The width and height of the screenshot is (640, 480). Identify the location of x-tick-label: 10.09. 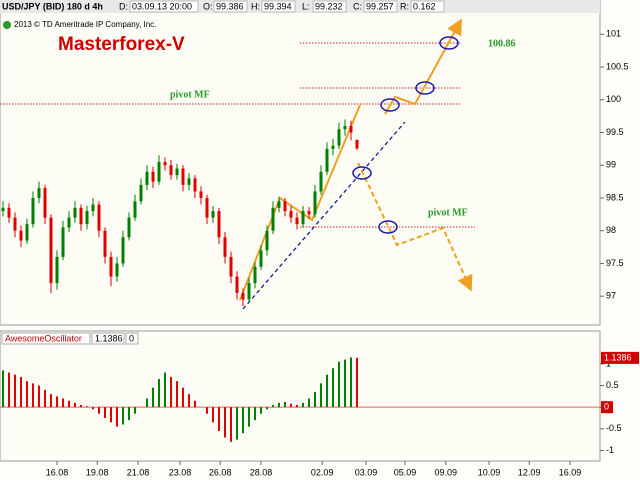
(489, 472).